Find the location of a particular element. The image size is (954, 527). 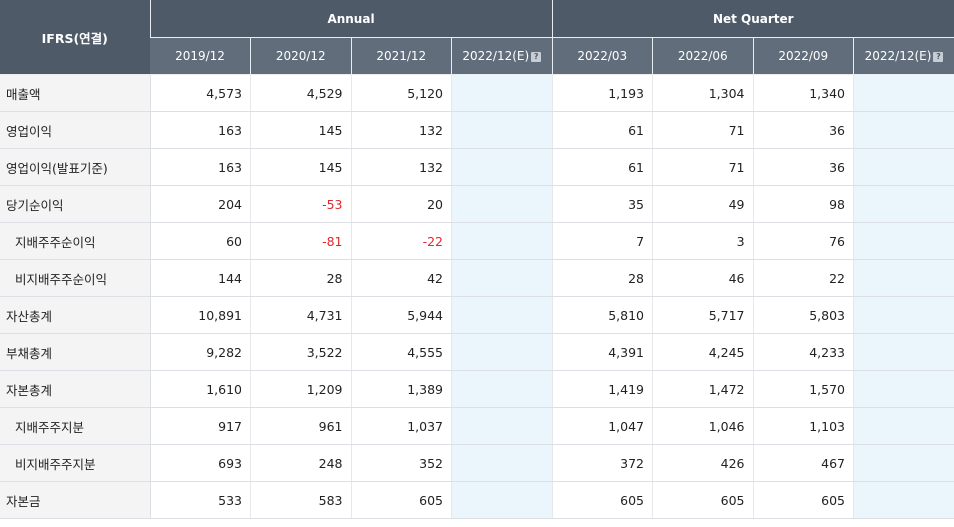

value-cell: 4,573 is located at coordinates (200, 93).